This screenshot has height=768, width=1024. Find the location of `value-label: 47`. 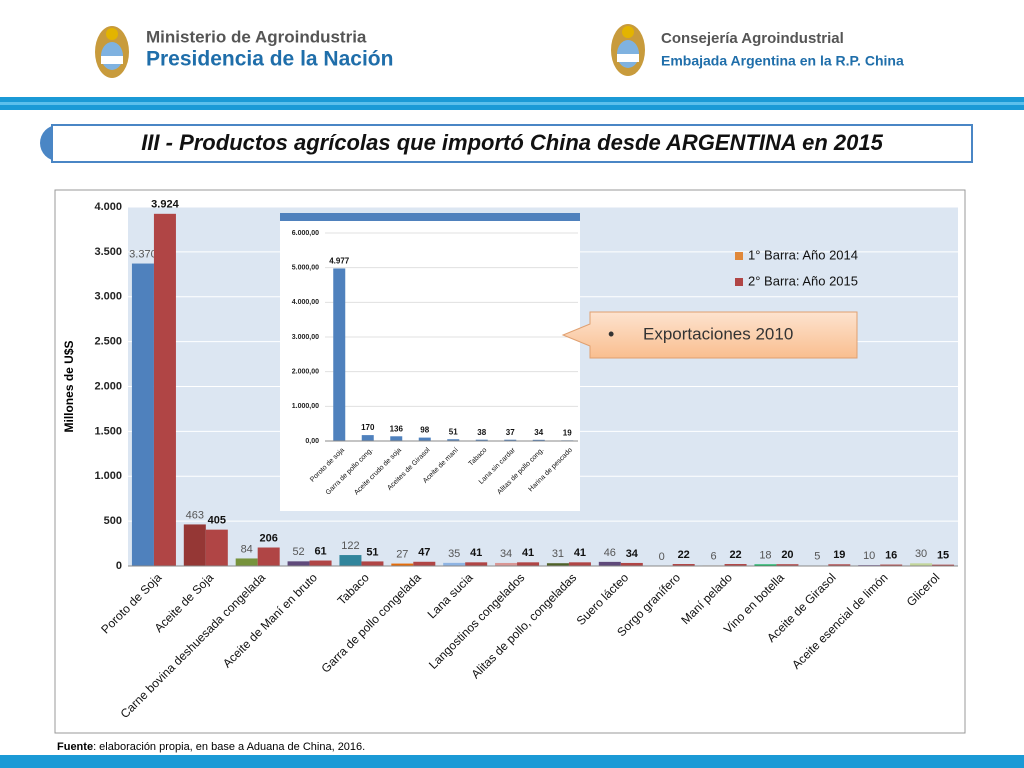

value-label: 47 is located at coordinates (424, 553).